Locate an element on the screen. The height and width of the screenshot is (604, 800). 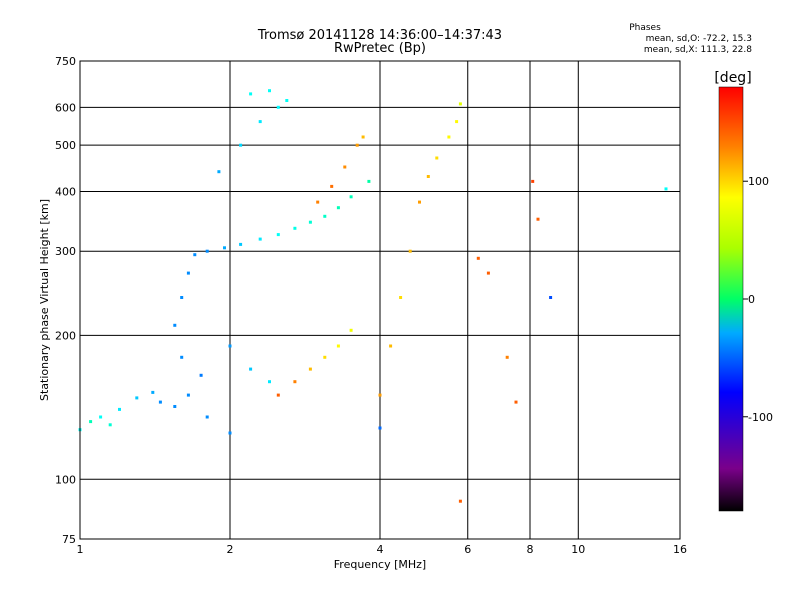
y-tick-label: 75 is located at coordinates (69, 539).